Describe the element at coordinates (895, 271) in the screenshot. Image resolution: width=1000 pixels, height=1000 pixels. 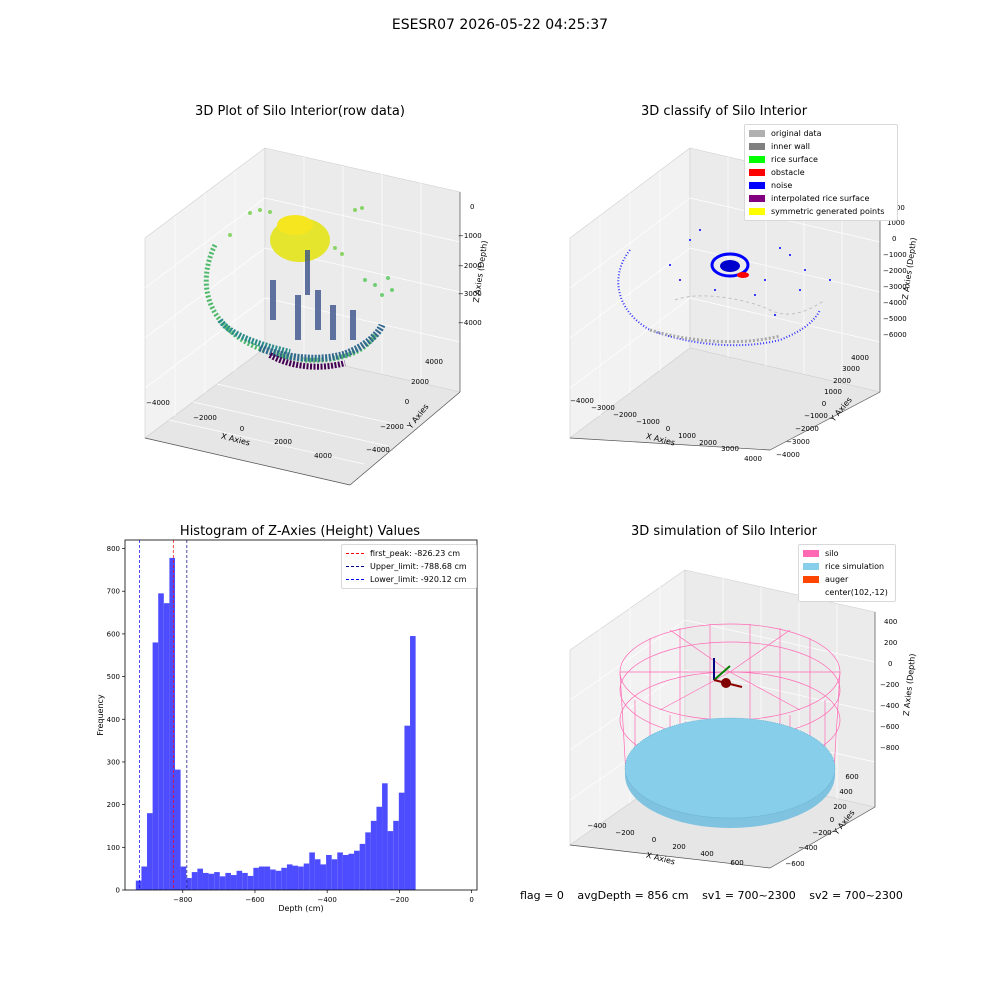
I see `p2-ztick-4: −2000` at that location.